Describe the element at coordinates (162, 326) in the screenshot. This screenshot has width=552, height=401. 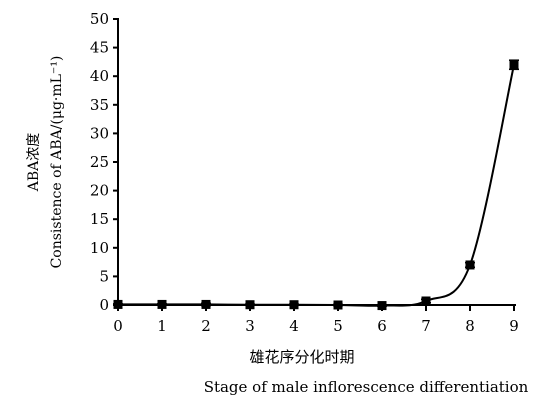
I see `x-tick-label: 1` at that location.